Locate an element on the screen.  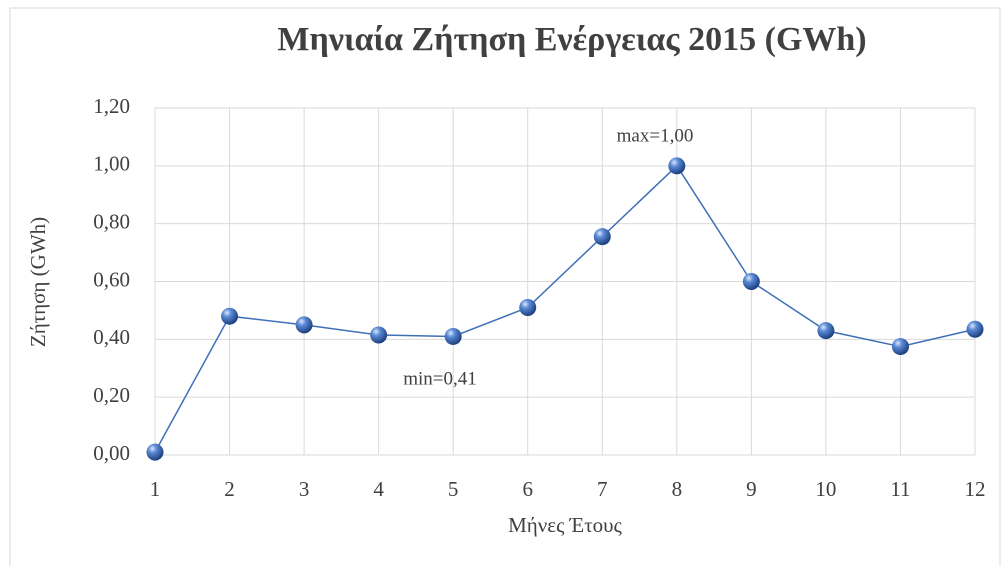
x-tick-label: 2 is located at coordinates (229, 489).